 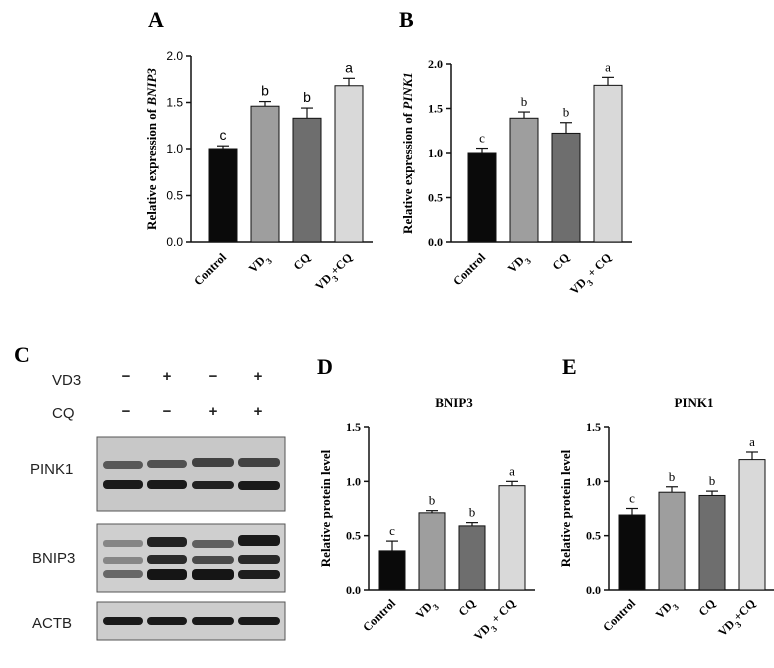 I want to click on blot-image-pink1, so click(x=191, y=474).